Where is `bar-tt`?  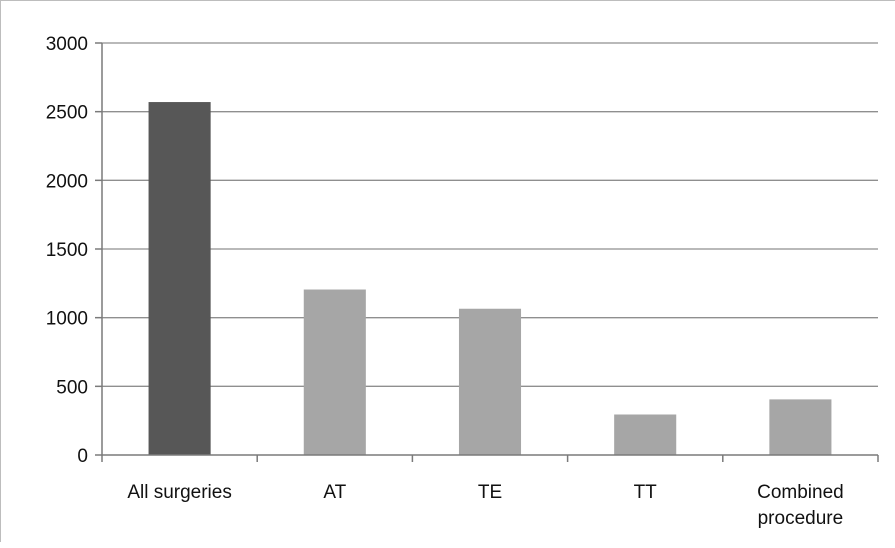
bar-tt is located at coordinates (645, 434).